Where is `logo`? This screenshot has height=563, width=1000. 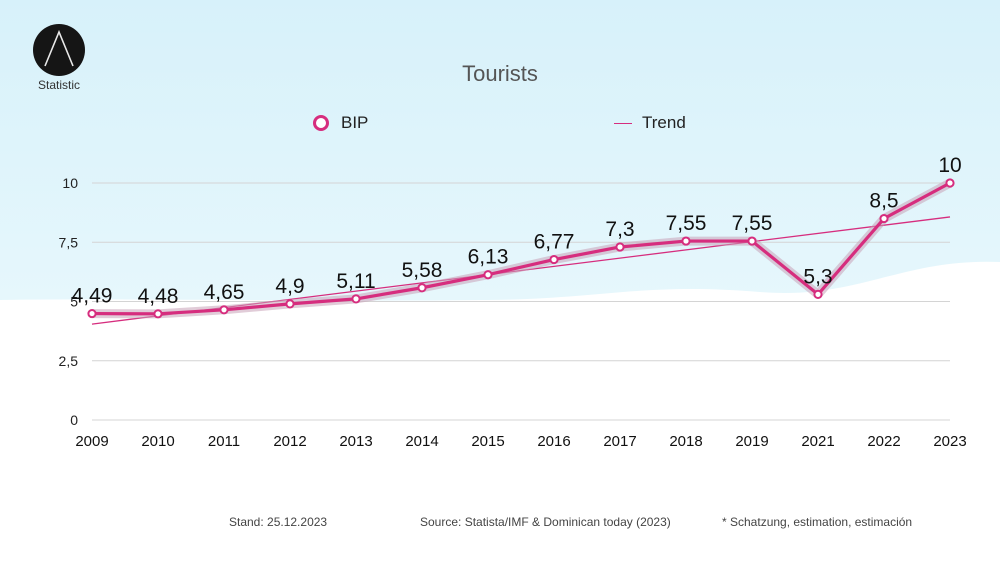
logo is located at coordinates (59, 50).